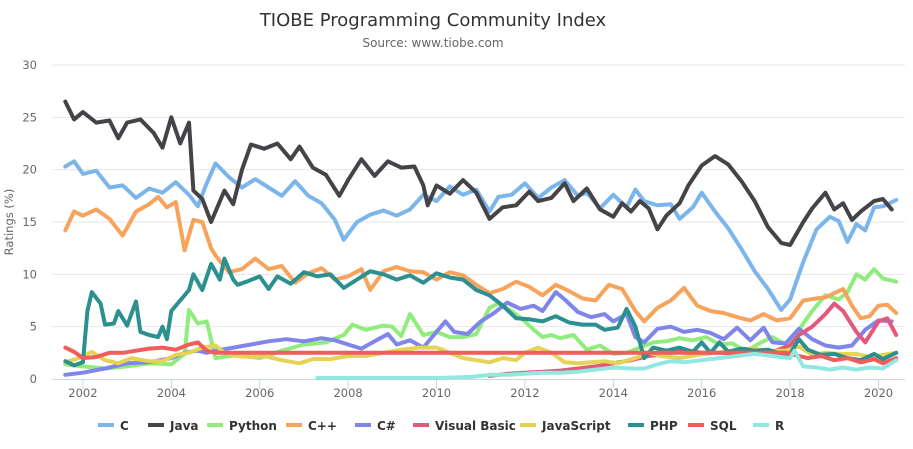  Describe the element at coordinates (475, 426) in the screenshot. I see `legend-label: Visual Basic` at that location.